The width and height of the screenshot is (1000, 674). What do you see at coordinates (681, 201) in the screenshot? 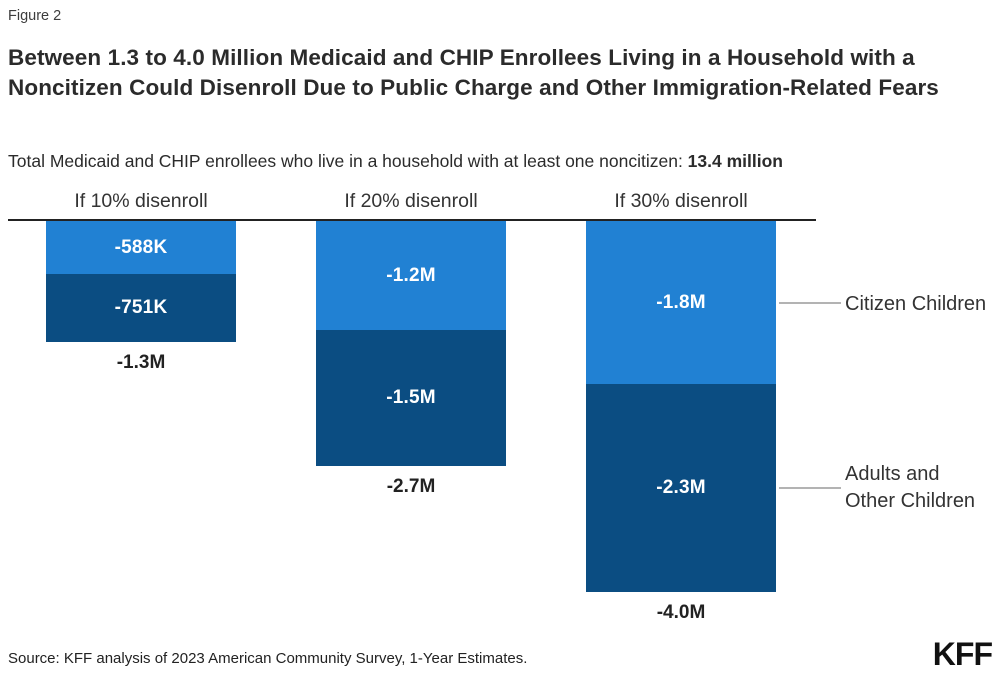
I see `column-header: If 30% disenroll` at bounding box center [681, 201].